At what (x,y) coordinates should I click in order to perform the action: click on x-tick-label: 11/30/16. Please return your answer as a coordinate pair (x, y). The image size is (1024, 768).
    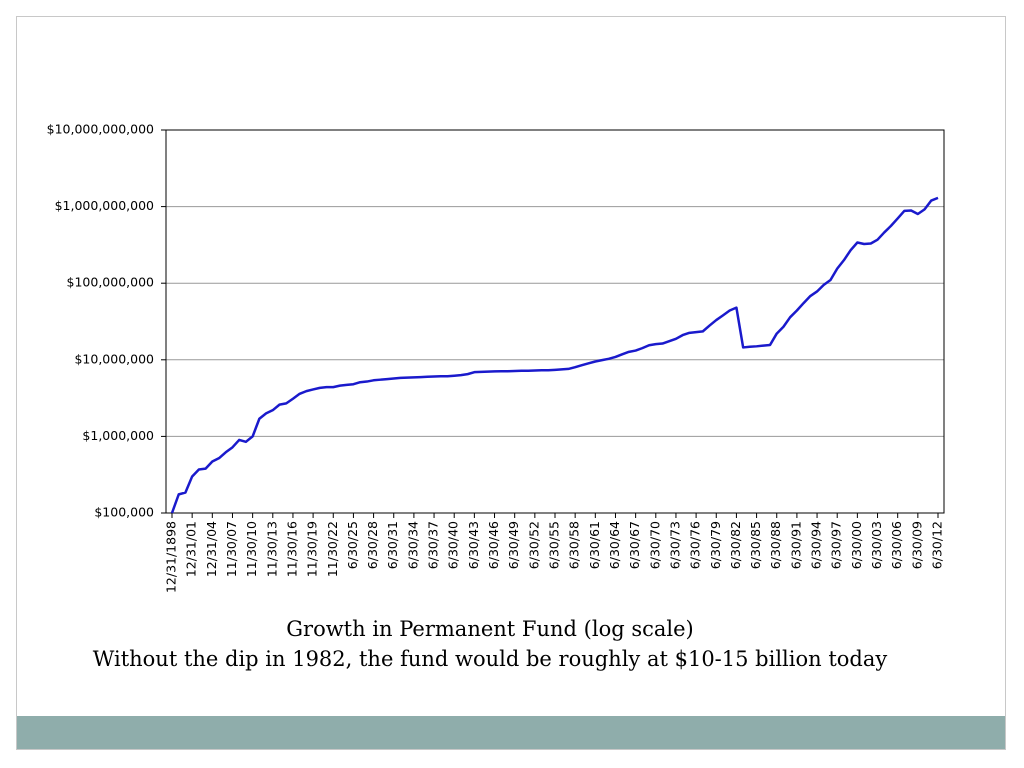
    Looking at the image, I should click on (291, 549).